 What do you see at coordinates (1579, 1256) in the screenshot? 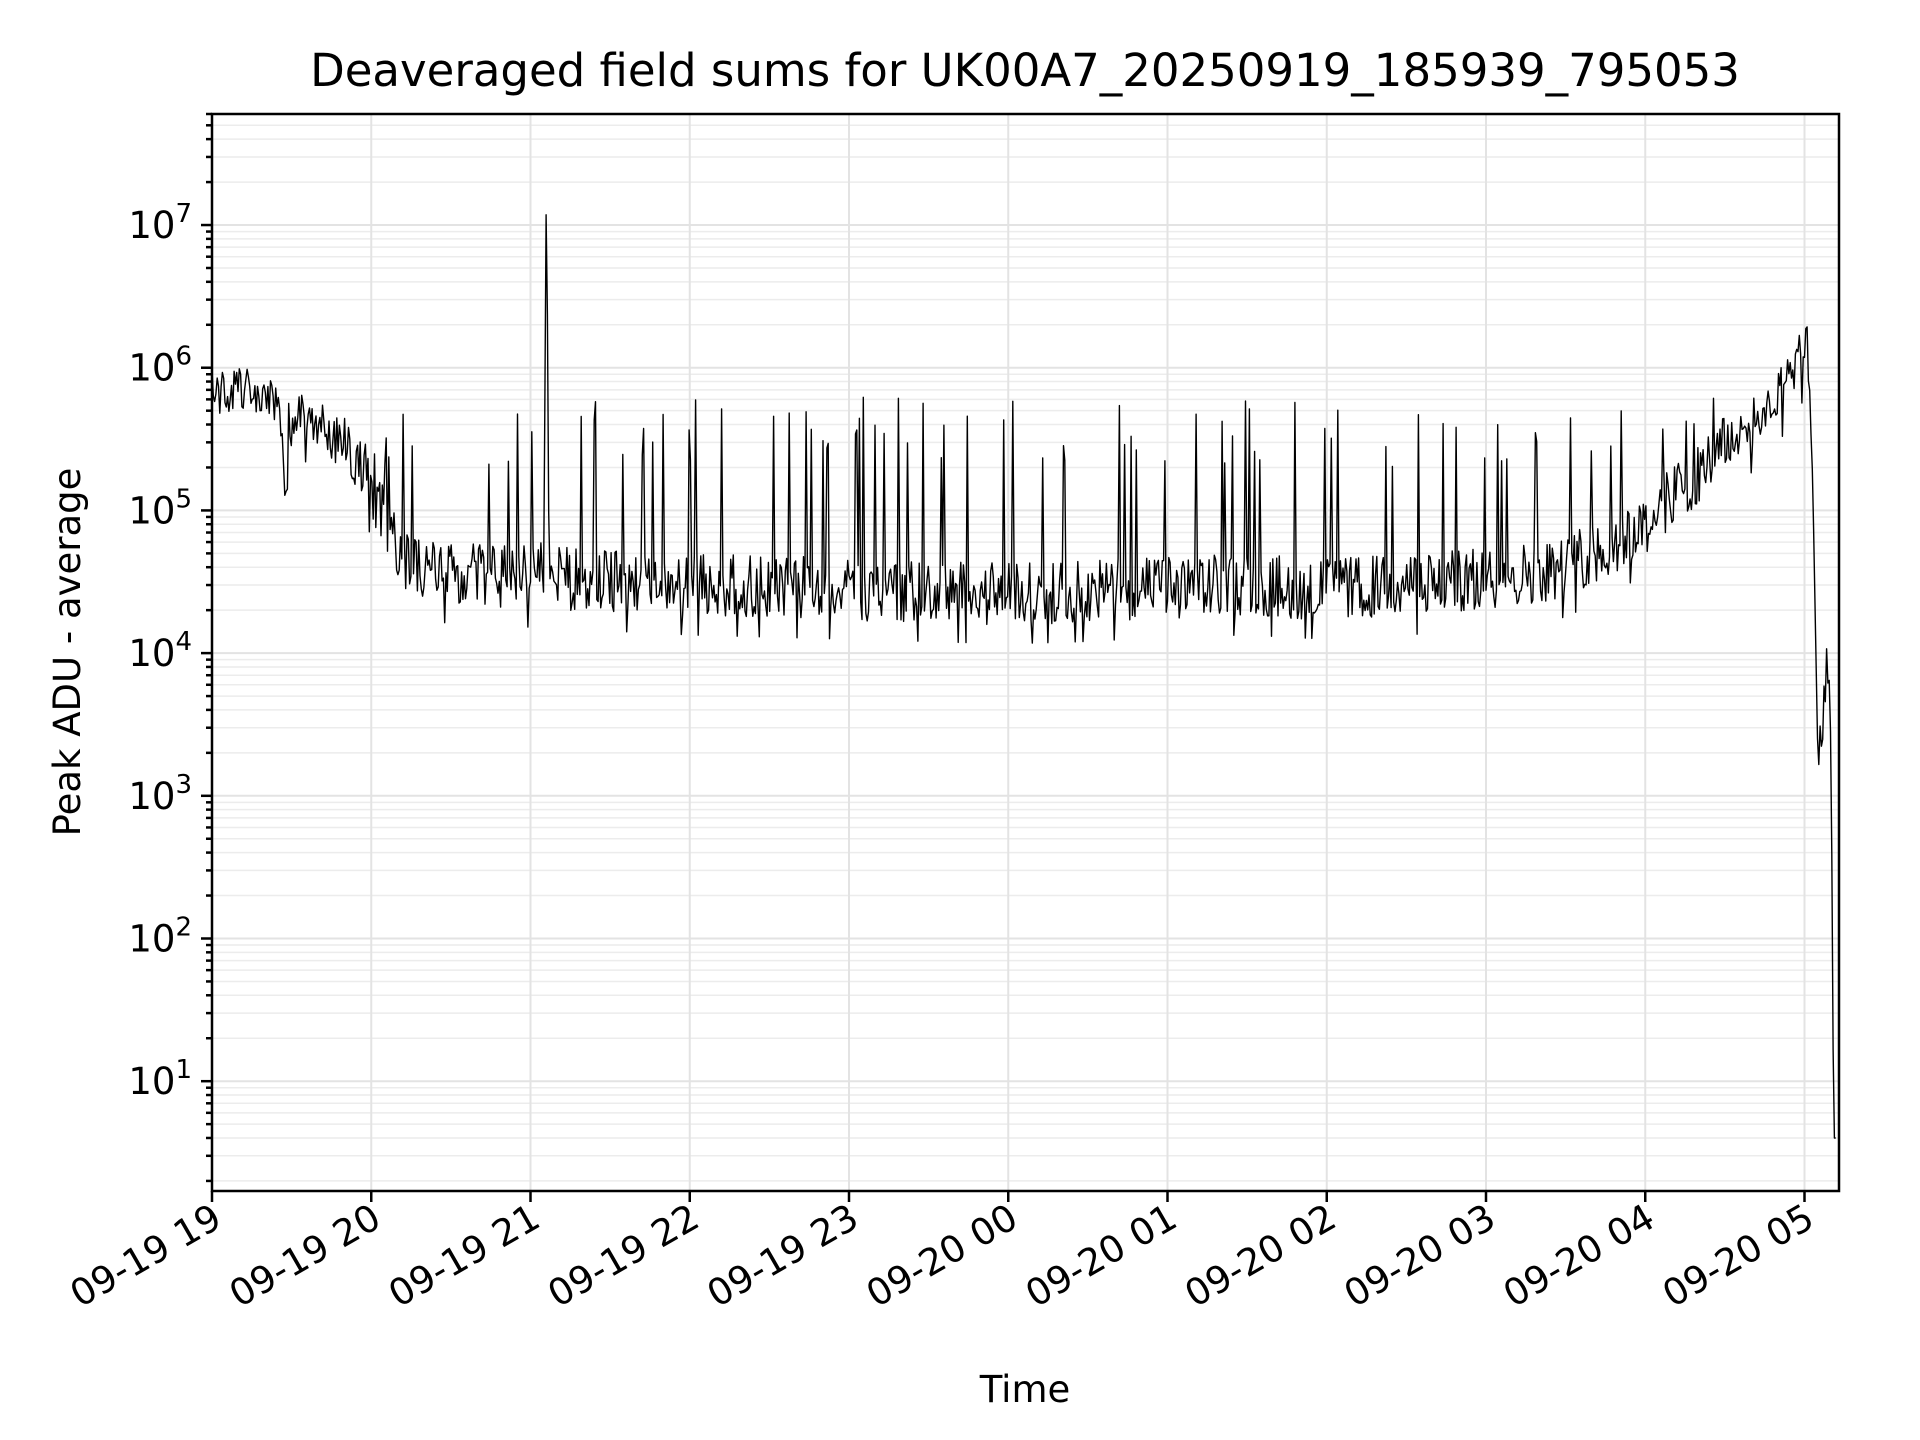
I see `x-tick-label: 09-20 04` at bounding box center [1579, 1256].